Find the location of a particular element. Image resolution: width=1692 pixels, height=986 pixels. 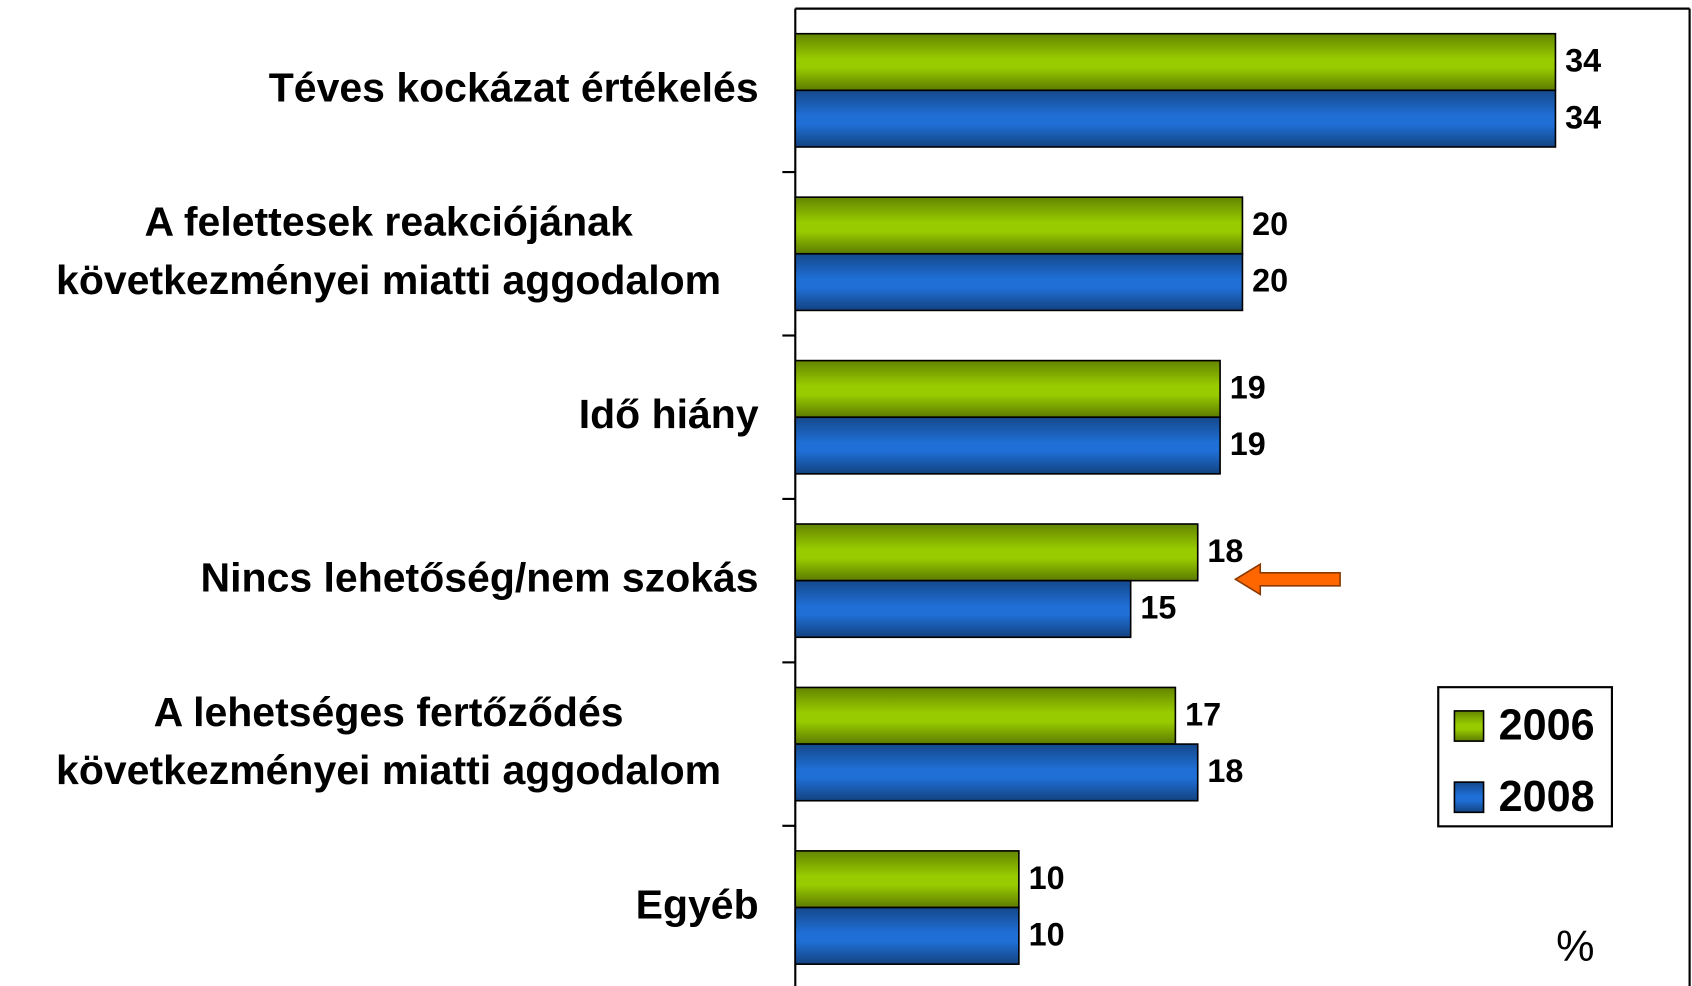

category-label: Egyéb is located at coordinates (697, 904).